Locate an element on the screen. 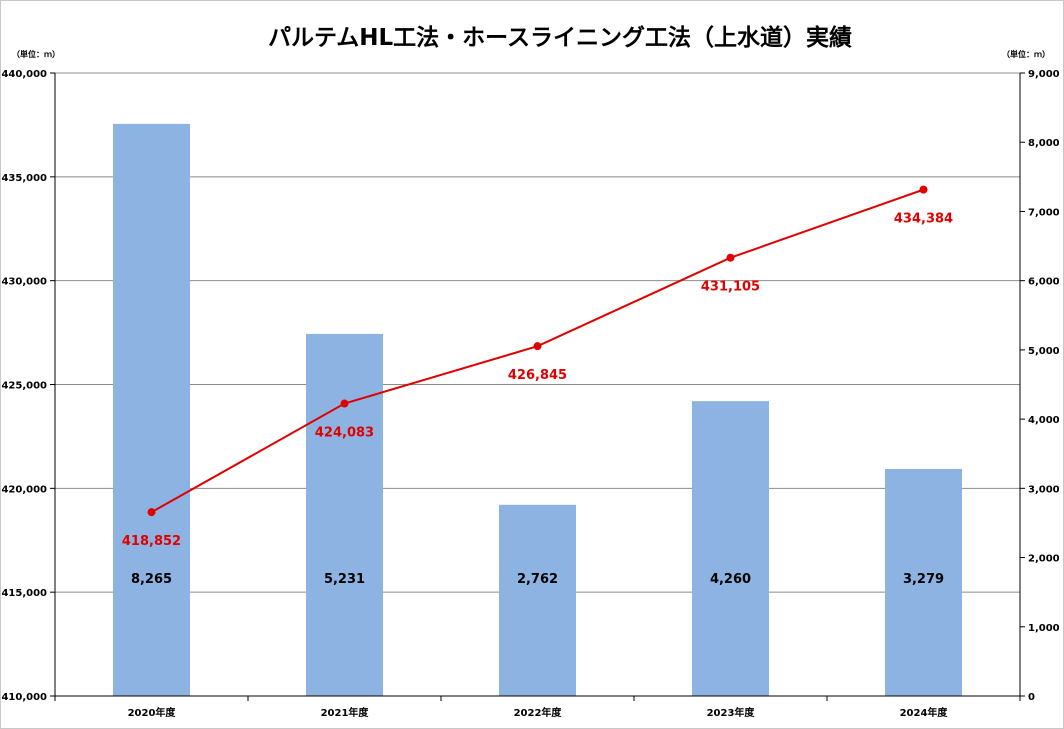 This screenshot has width=1064, height=729. right-axis-tick-label: 7,000 is located at coordinates (1044, 212).